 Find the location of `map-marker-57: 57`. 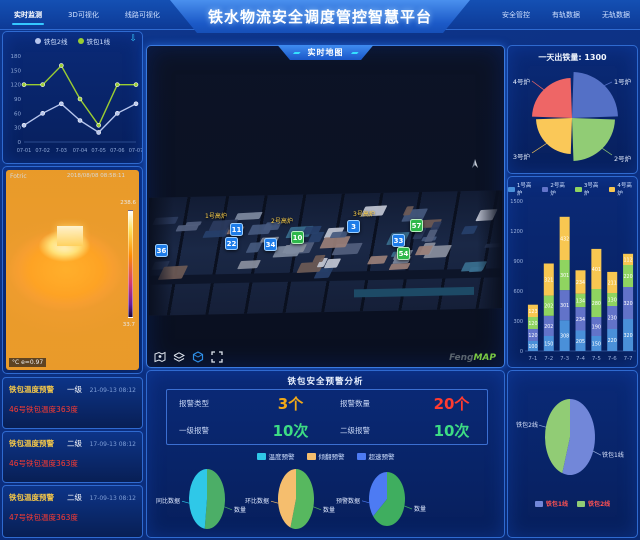

map-marker-57: 57 is located at coordinates (416, 225).